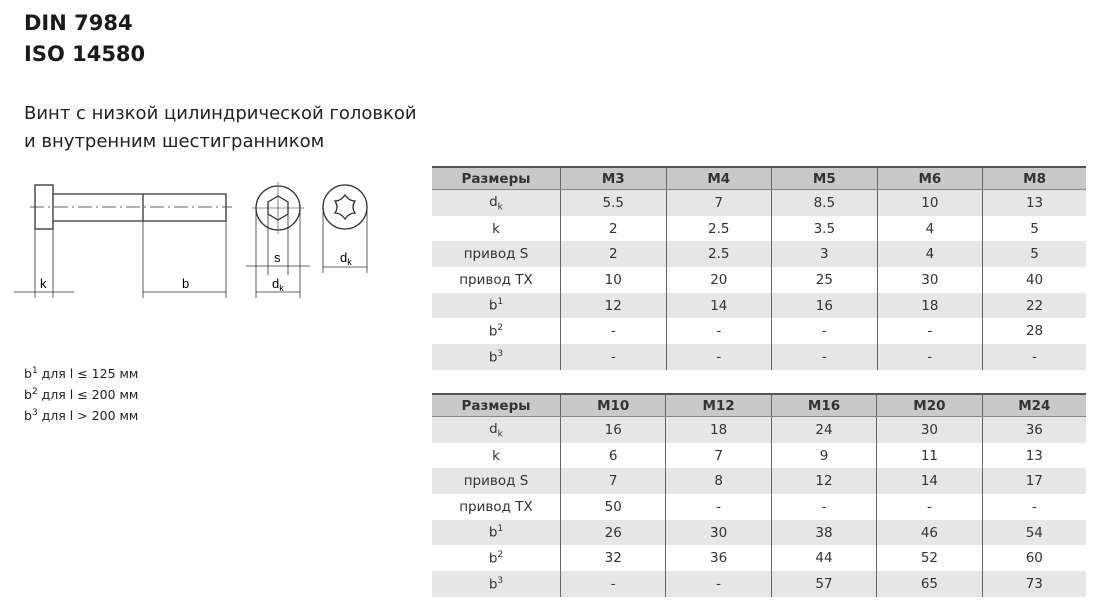 This screenshot has width=1095, height=605. I want to click on table-cell: 2, so click(613, 228).